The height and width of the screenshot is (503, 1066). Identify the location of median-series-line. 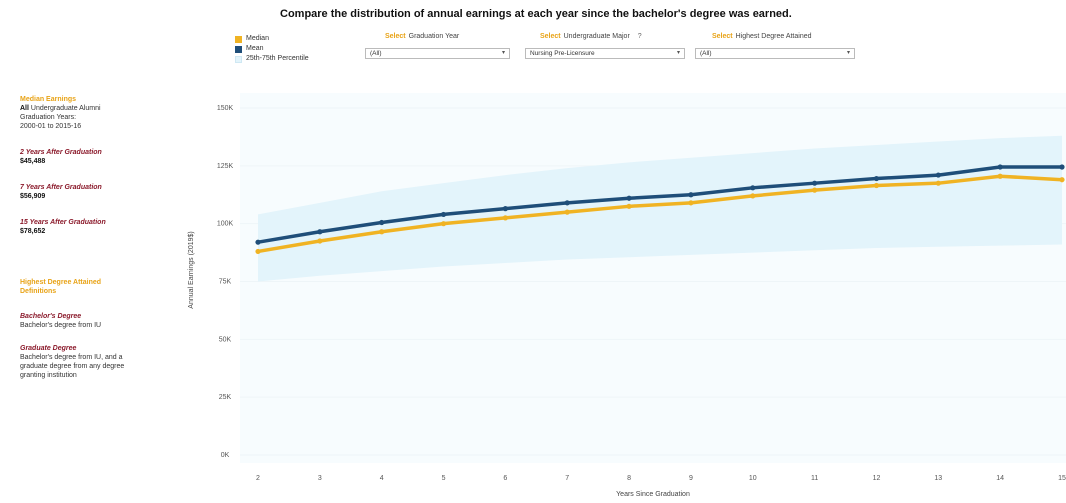
(660, 214).